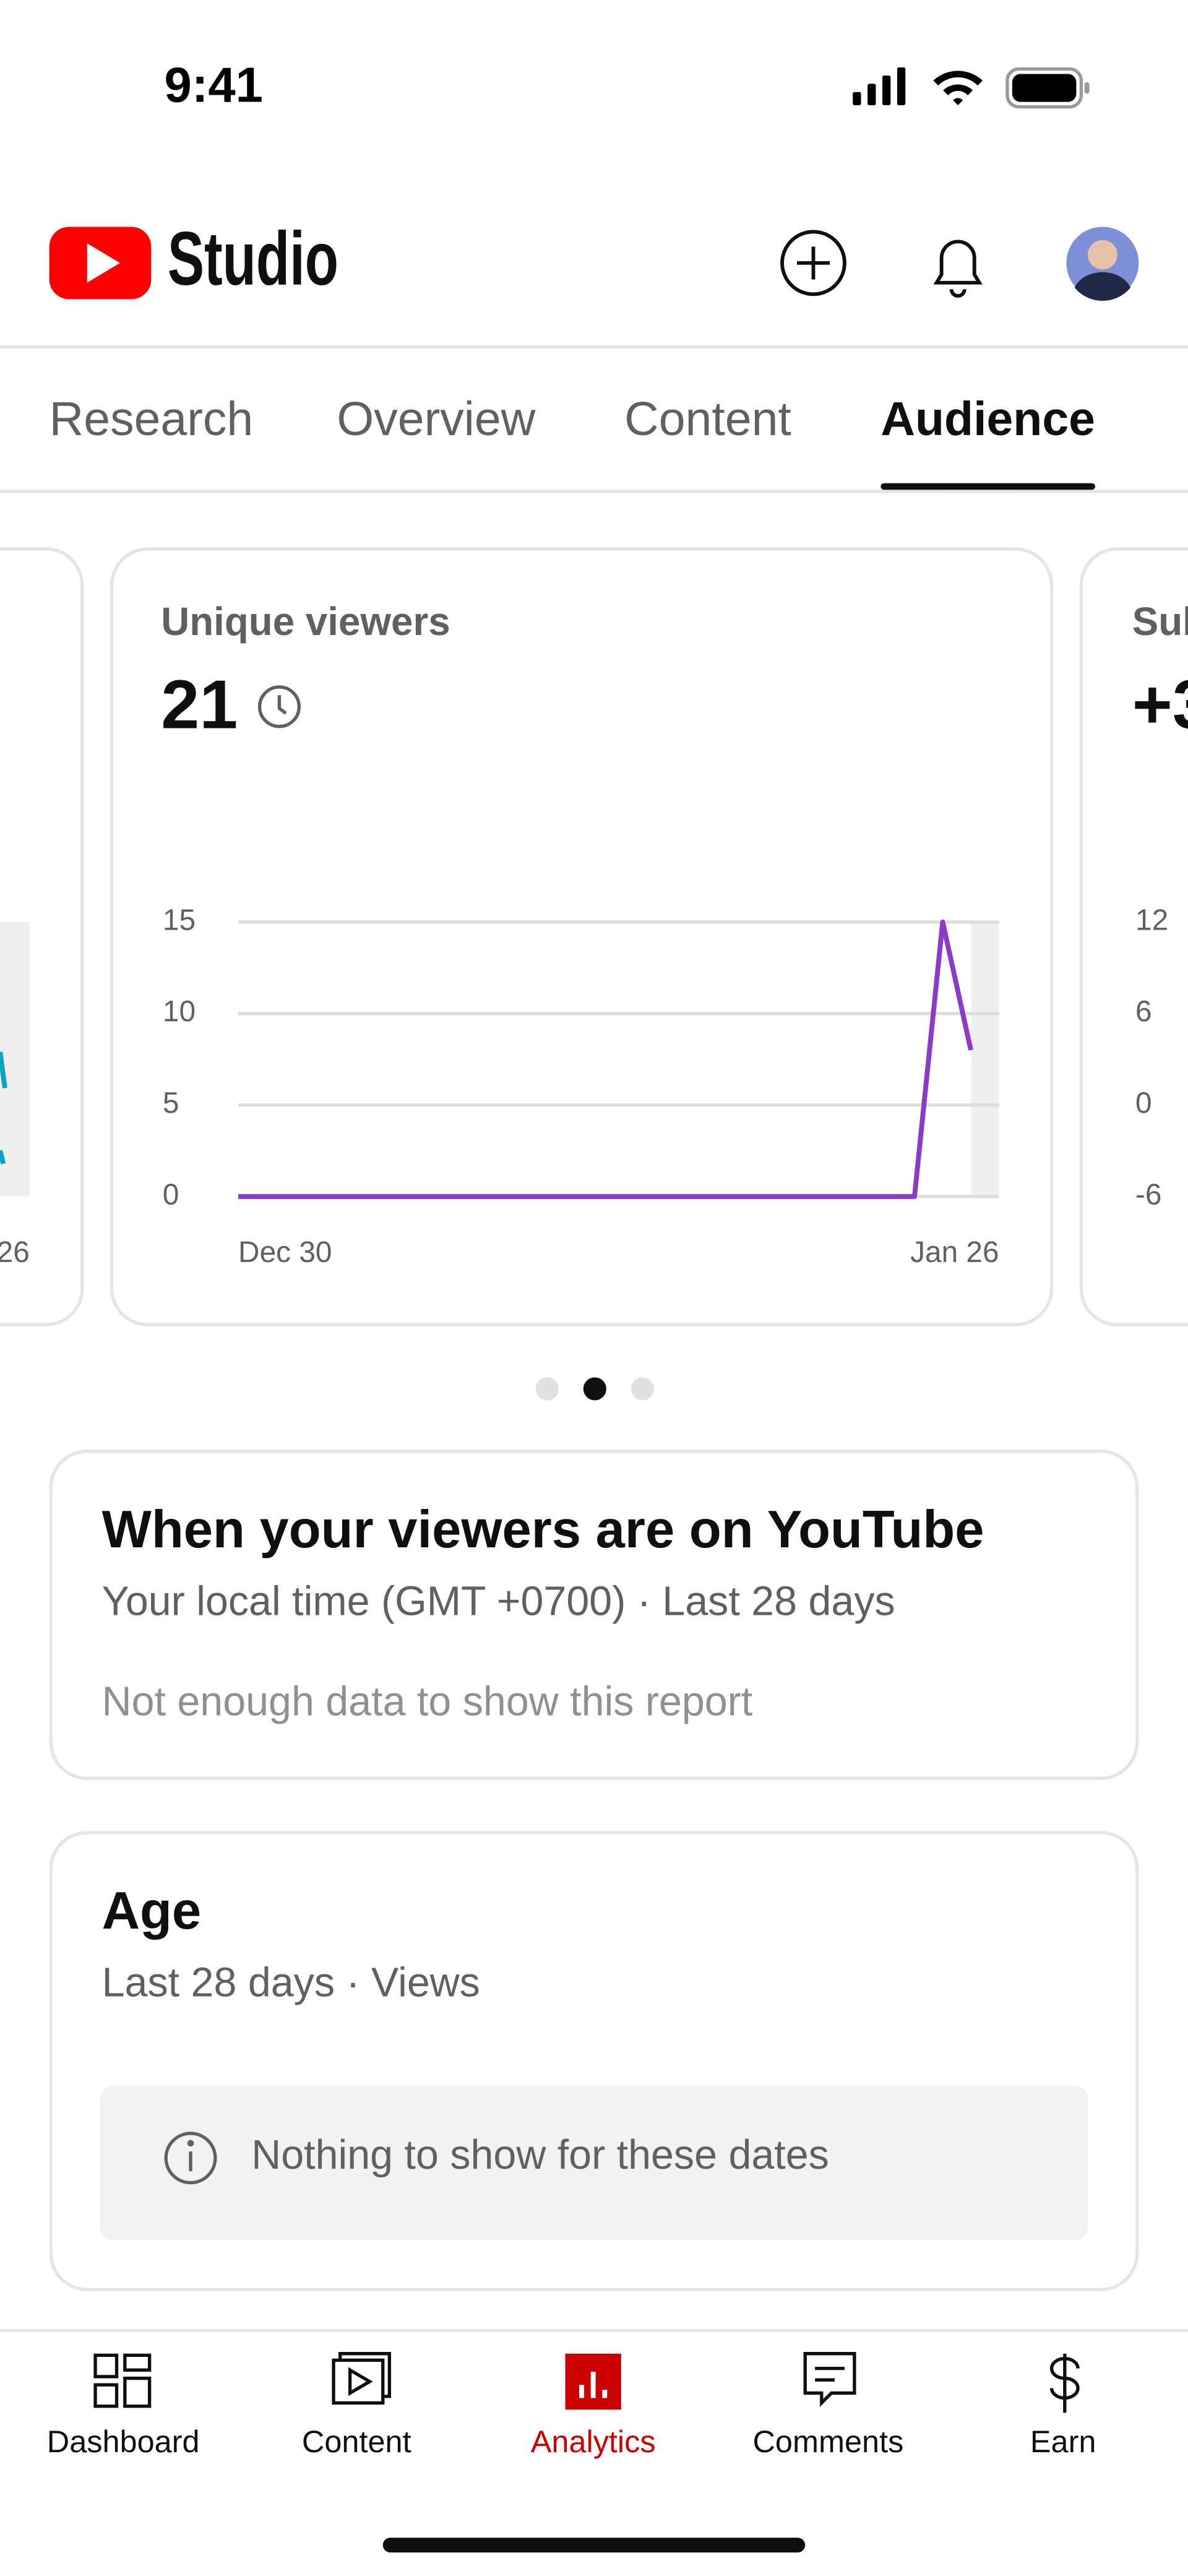  I want to click on empty-state, so click(594, 2163).